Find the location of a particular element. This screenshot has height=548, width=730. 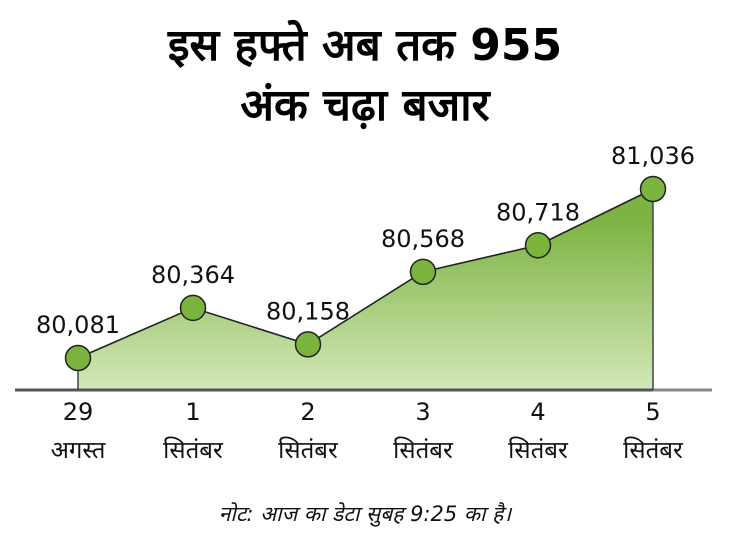

x-tick-day: 5 is located at coordinates (653, 412).